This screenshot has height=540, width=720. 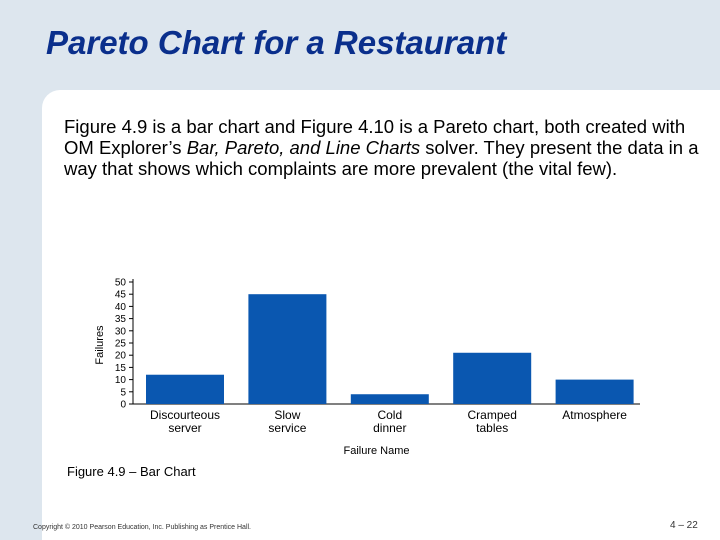 I want to click on y-tick-label: 0, so click(x=123, y=405).